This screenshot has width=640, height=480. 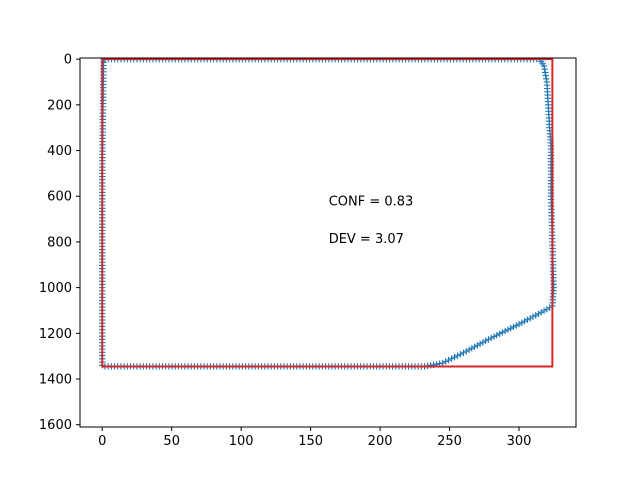 What do you see at coordinates (55, 380) in the screenshot?
I see `y-tick-label: 1400` at bounding box center [55, 380].